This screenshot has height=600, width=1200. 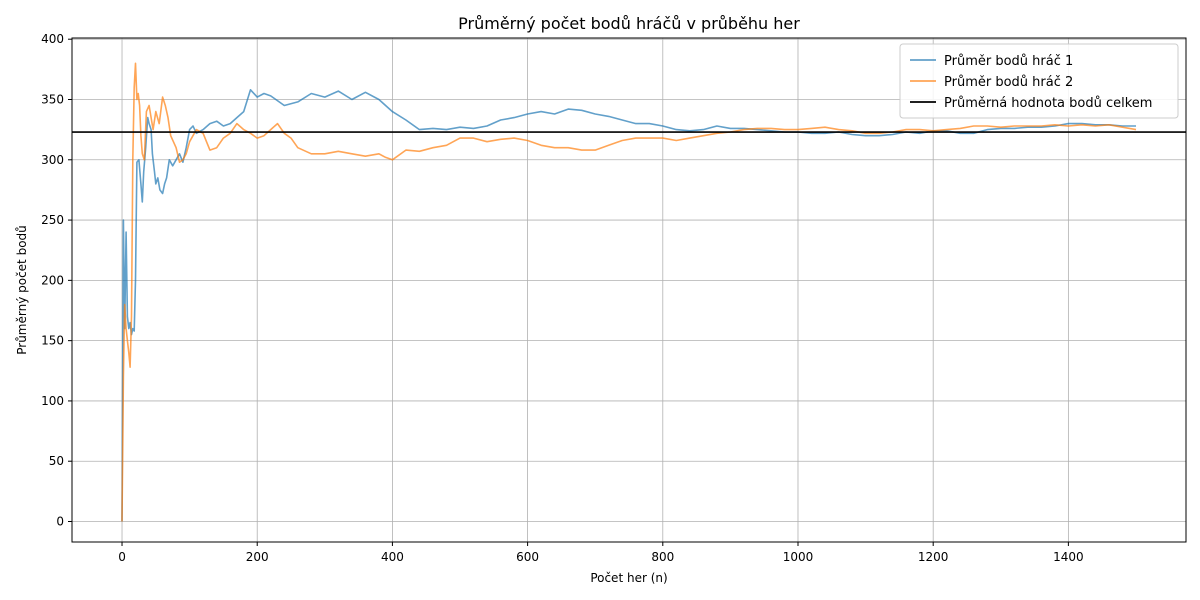 I want to click on y-axis-ticks: 0 50 100 150 200 250 300 350 400, so click(x=56, y=280).